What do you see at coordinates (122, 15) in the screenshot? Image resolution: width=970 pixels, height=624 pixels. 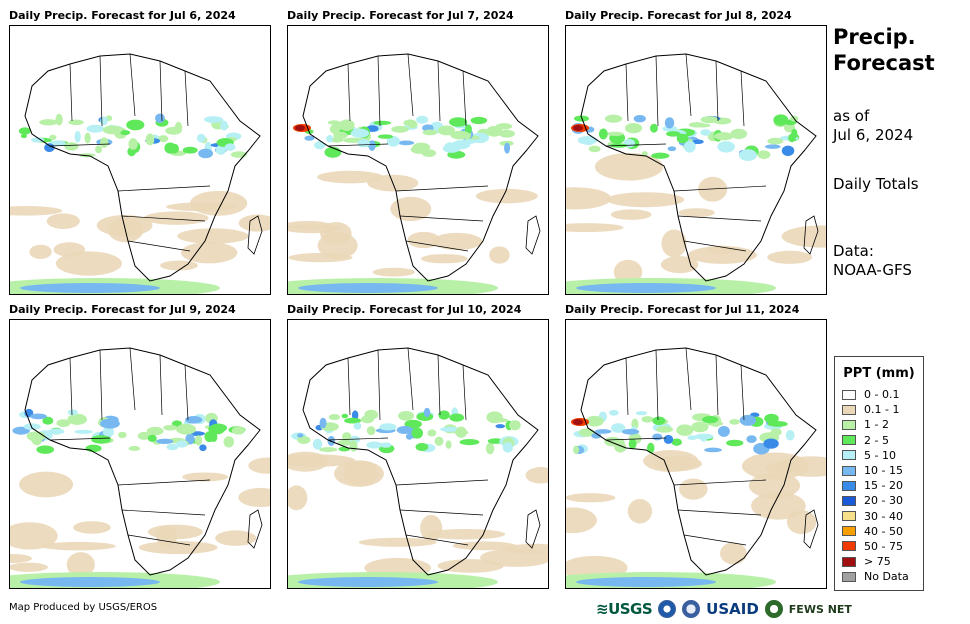 I see `panel-title: Daily Precip. Forecast for Jul 6, 2024` at bounding box center [122, 15].